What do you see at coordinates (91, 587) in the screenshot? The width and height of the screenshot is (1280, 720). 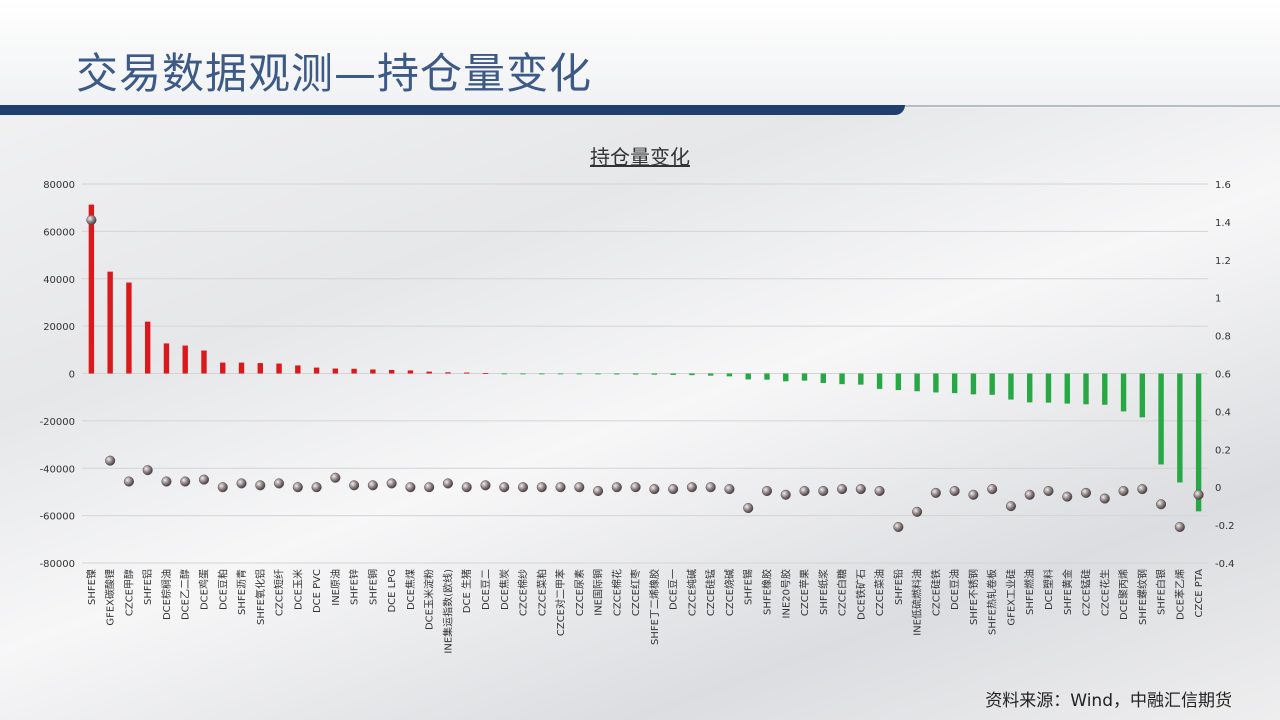 I see `x-tick-label: SHFE镍` at bounding box center [91, 587].